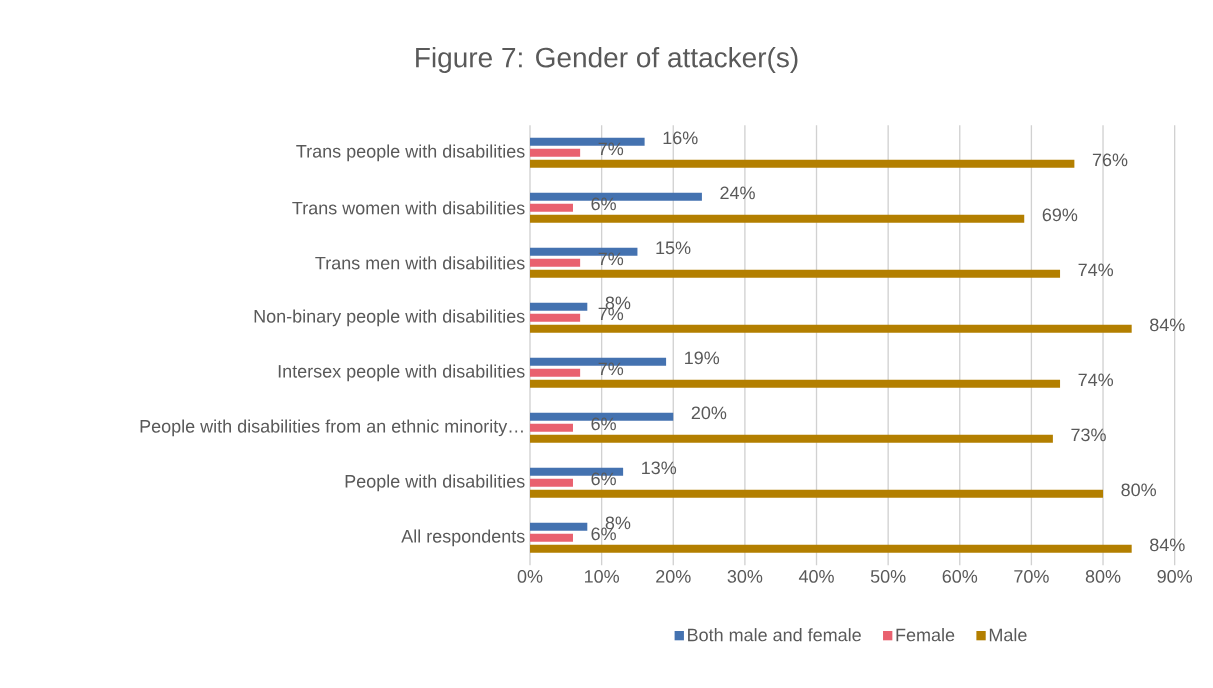  Describe the element at coordinates (774, 635) in the screenshot. I see `legend-label: Both male and female` at that location.